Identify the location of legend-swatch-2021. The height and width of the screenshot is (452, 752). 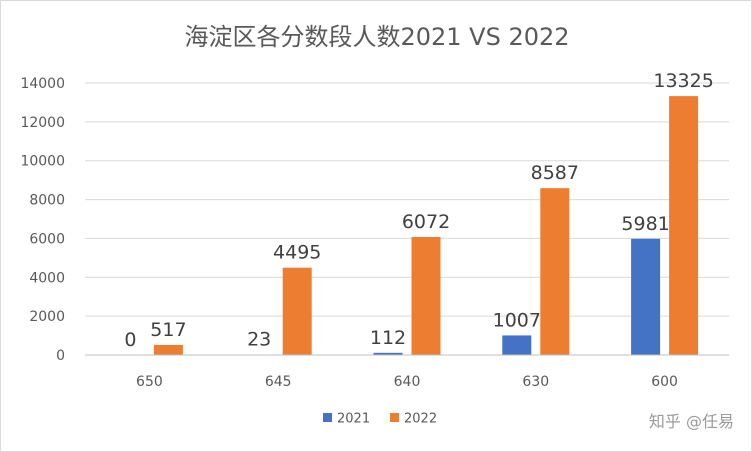
(327, 417).